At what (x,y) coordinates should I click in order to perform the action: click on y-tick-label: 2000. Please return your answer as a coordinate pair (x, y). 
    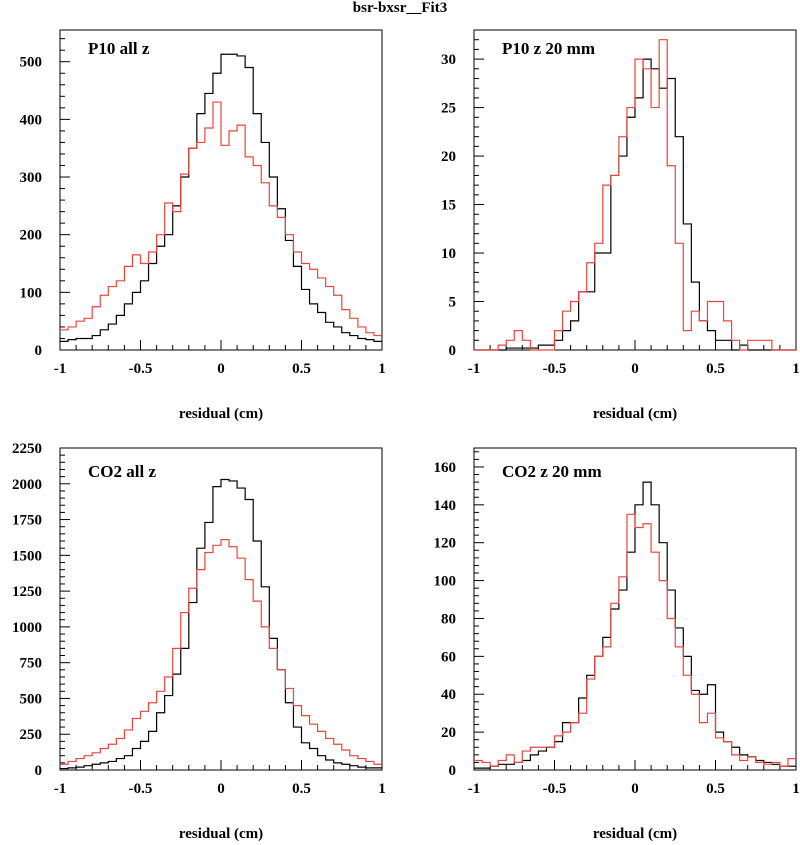
    Looking at the image, I should click on (27, 485).